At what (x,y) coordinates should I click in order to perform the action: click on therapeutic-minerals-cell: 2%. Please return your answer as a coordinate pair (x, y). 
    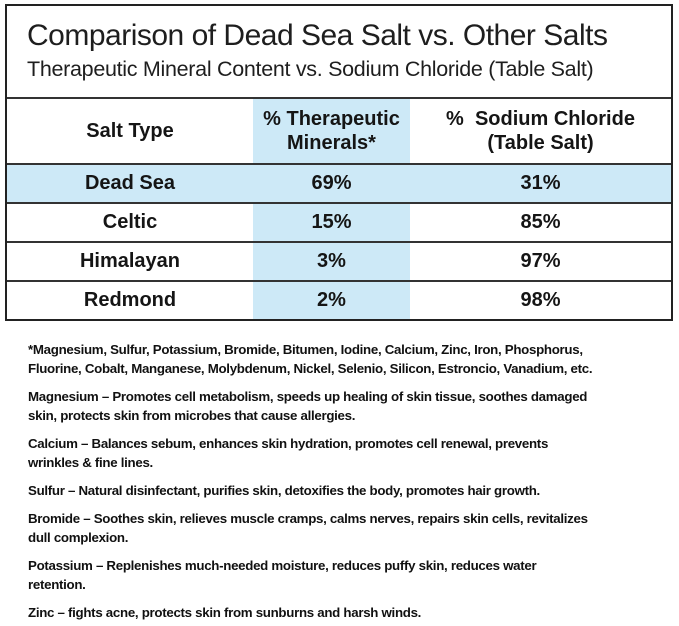
    Looking at the image, I should click on (331, 300).